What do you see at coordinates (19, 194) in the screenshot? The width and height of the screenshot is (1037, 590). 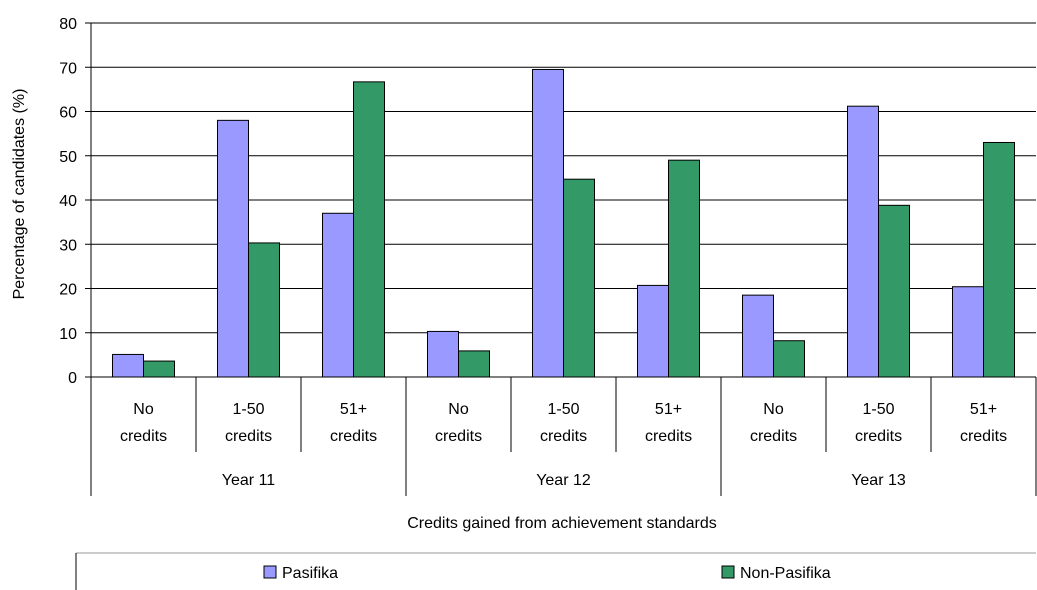 I see `y-axis-label: Percentage of candidates (%)` at bounding box center [19, 194].